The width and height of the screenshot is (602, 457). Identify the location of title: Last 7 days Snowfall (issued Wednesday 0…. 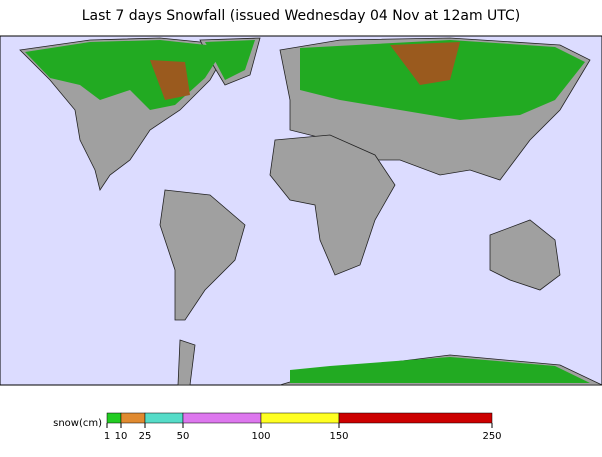
(301, 16).